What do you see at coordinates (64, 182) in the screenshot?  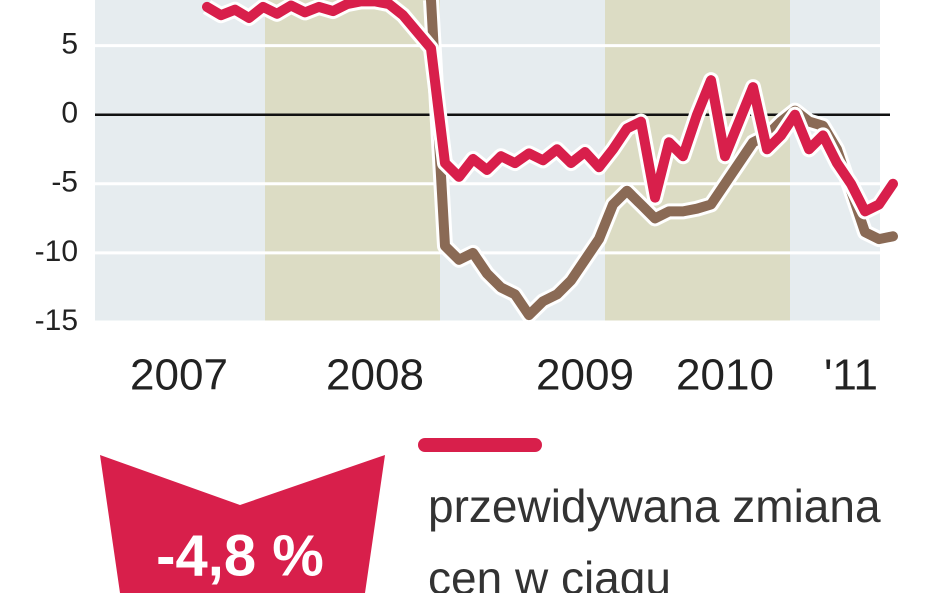 I see `y-tick-label: -5` at bounding box center [64, 182].